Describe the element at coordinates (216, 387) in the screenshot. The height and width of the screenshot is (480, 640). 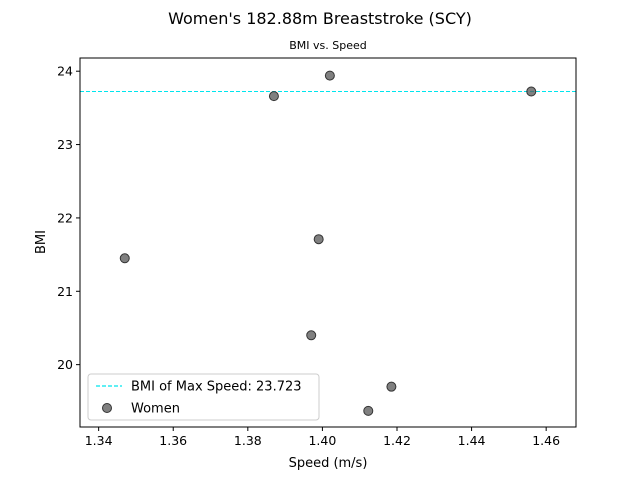
I see `legend-entry-reference-line: BMI of Max Speed: 23.723` at that location.